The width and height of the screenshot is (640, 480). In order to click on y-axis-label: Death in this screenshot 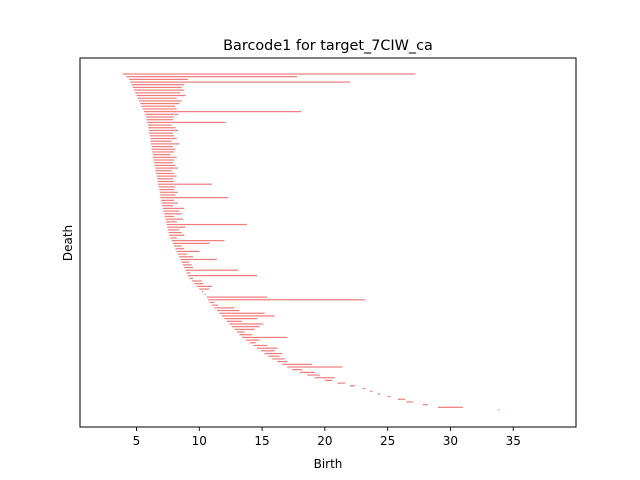, I will do `click(68, 243)`.